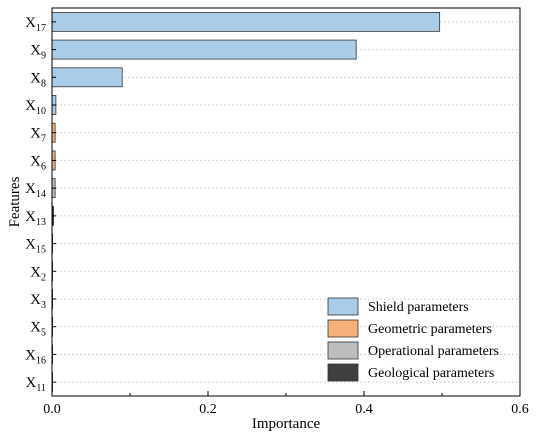 The height and width of the screenshot is (438, 550). Describe the element at coordinates (418, 307) in the screenshot. I see `legend-label-shield: Shield parameters` at that location.